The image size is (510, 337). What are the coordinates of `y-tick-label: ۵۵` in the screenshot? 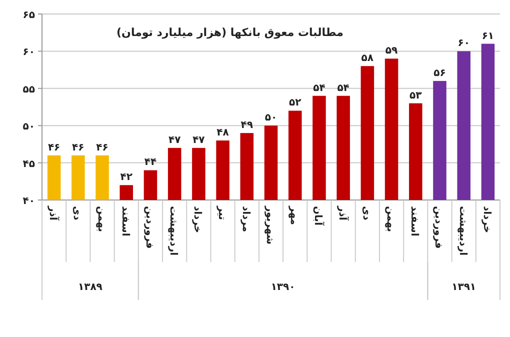 It's located at (28, 90).